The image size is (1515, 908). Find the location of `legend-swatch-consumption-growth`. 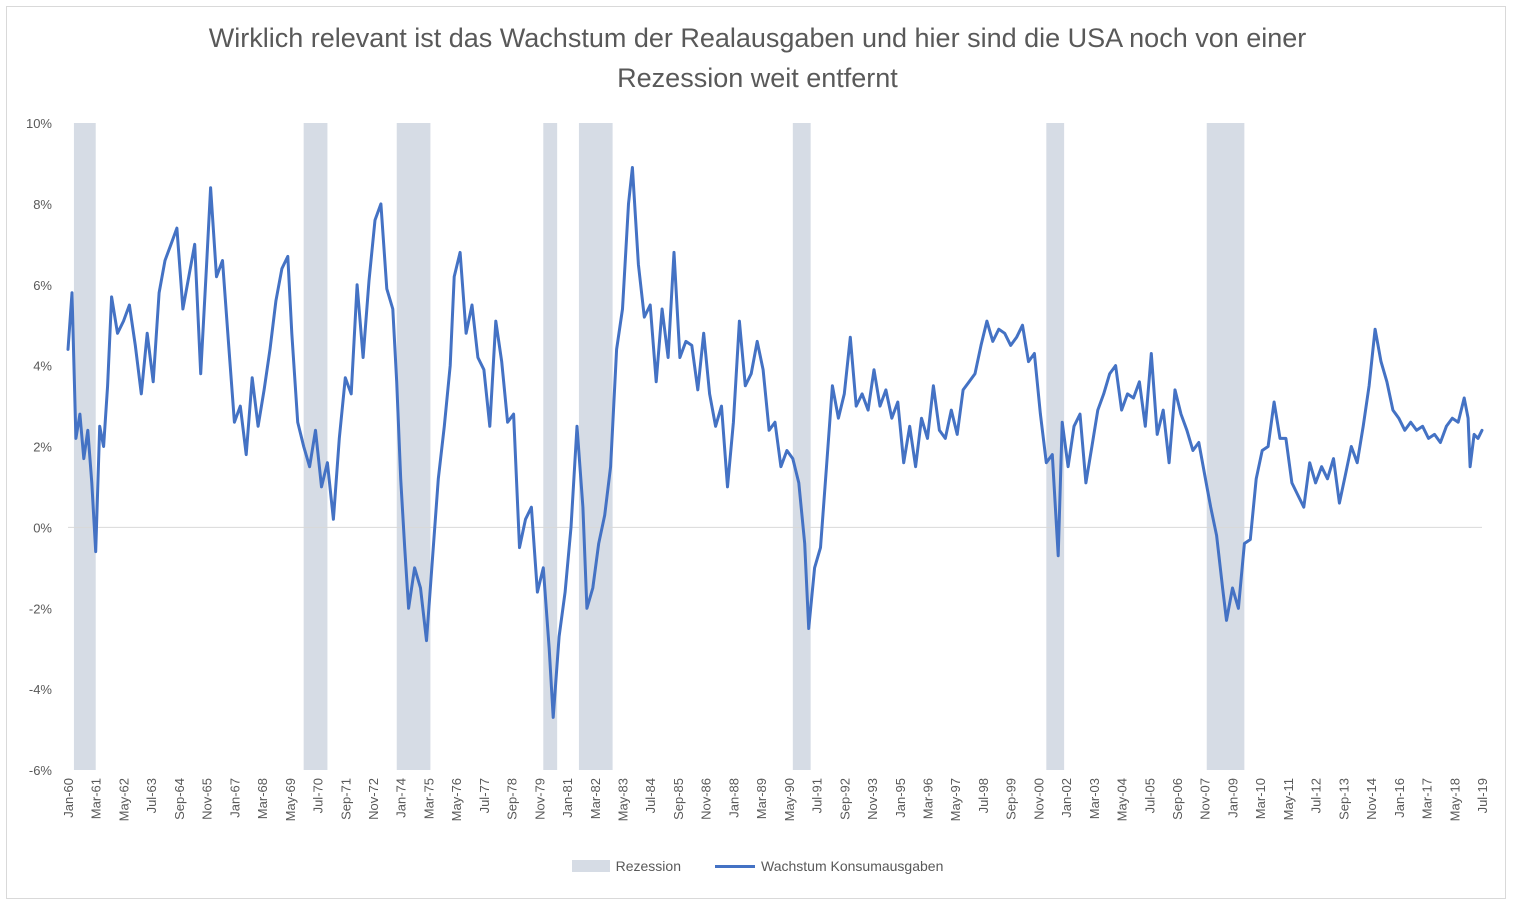

legend-swatch-consumption-growth is located at coordinates (735, 866).